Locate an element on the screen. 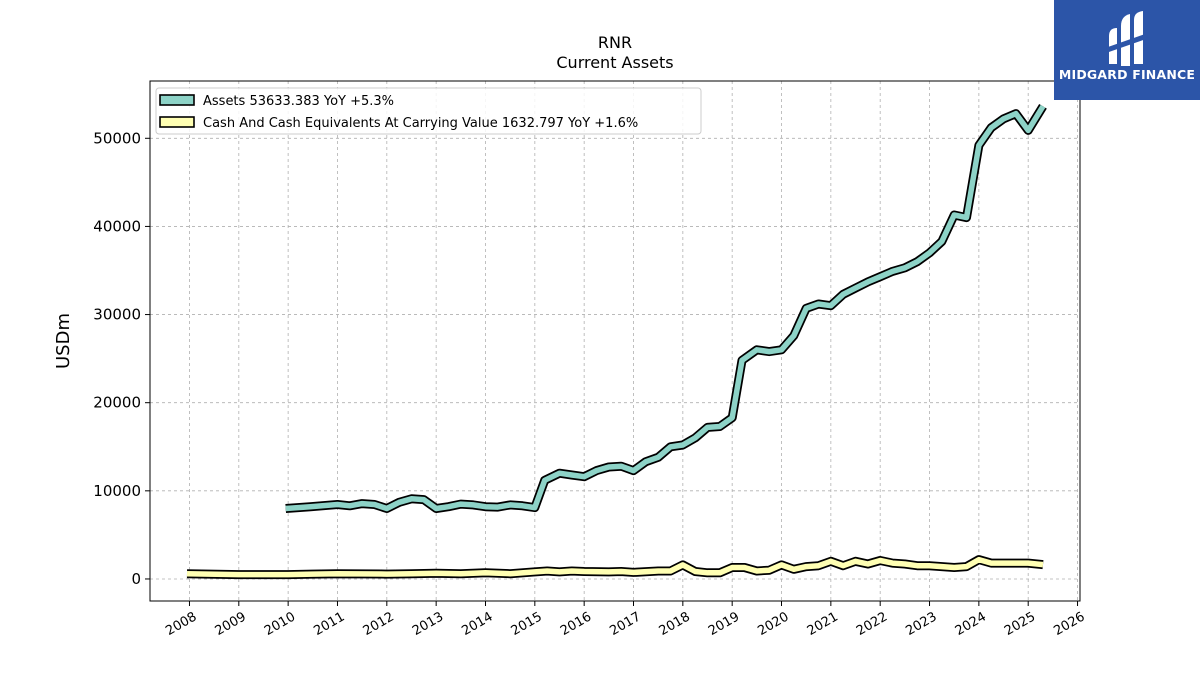 Image resolution: width=1200 pixels, height=675 pixels. y-tick-label: 0 is located at coordinates (136, 579).